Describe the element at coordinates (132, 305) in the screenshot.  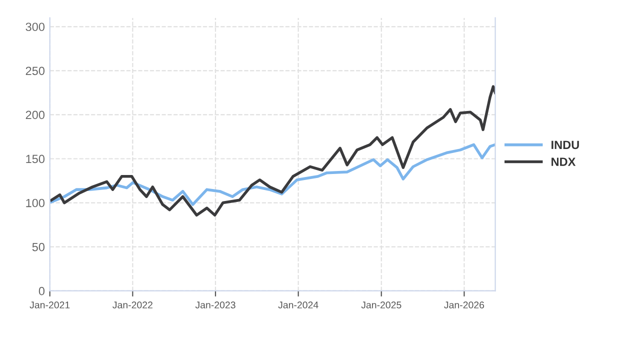
I see `x-tick-label: Jan-2022` at that location.